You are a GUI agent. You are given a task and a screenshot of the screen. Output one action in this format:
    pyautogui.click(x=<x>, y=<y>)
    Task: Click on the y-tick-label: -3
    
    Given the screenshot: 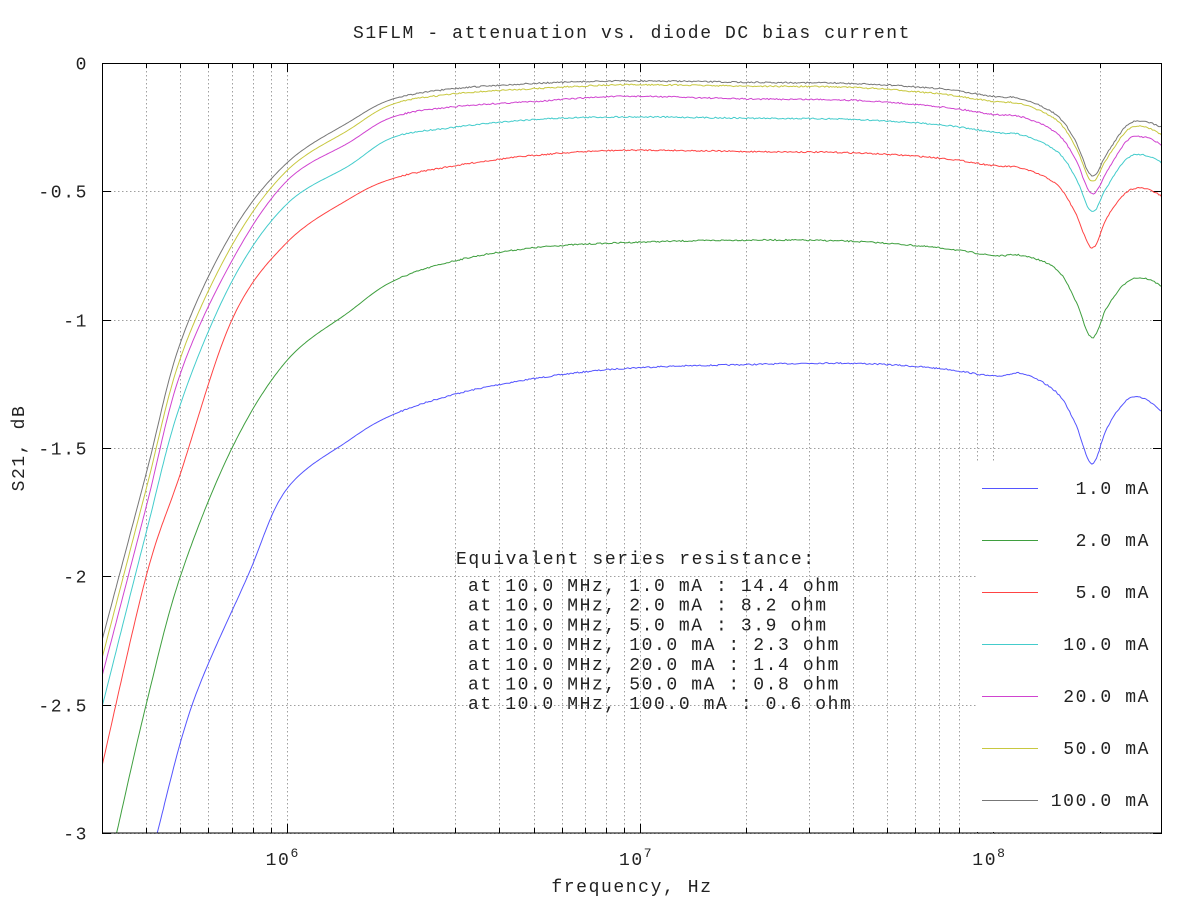 What is the action you would take?
    pyautogui.click(x=75, y=836)
    